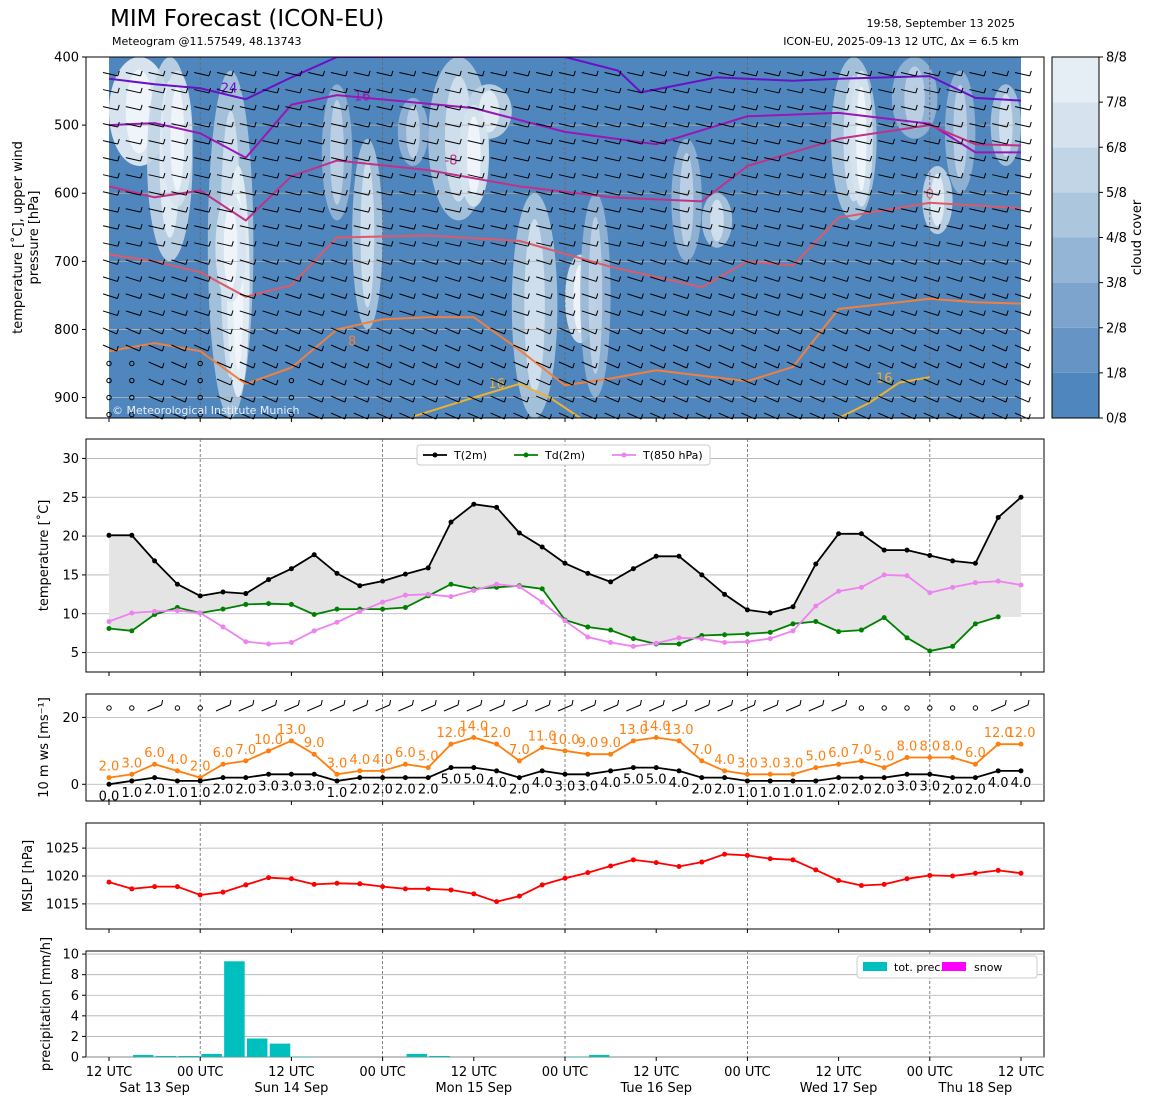 This screenshot has height=1105, width=1155. I want to click on dewpoint-spread-fill, so click(565, 574).